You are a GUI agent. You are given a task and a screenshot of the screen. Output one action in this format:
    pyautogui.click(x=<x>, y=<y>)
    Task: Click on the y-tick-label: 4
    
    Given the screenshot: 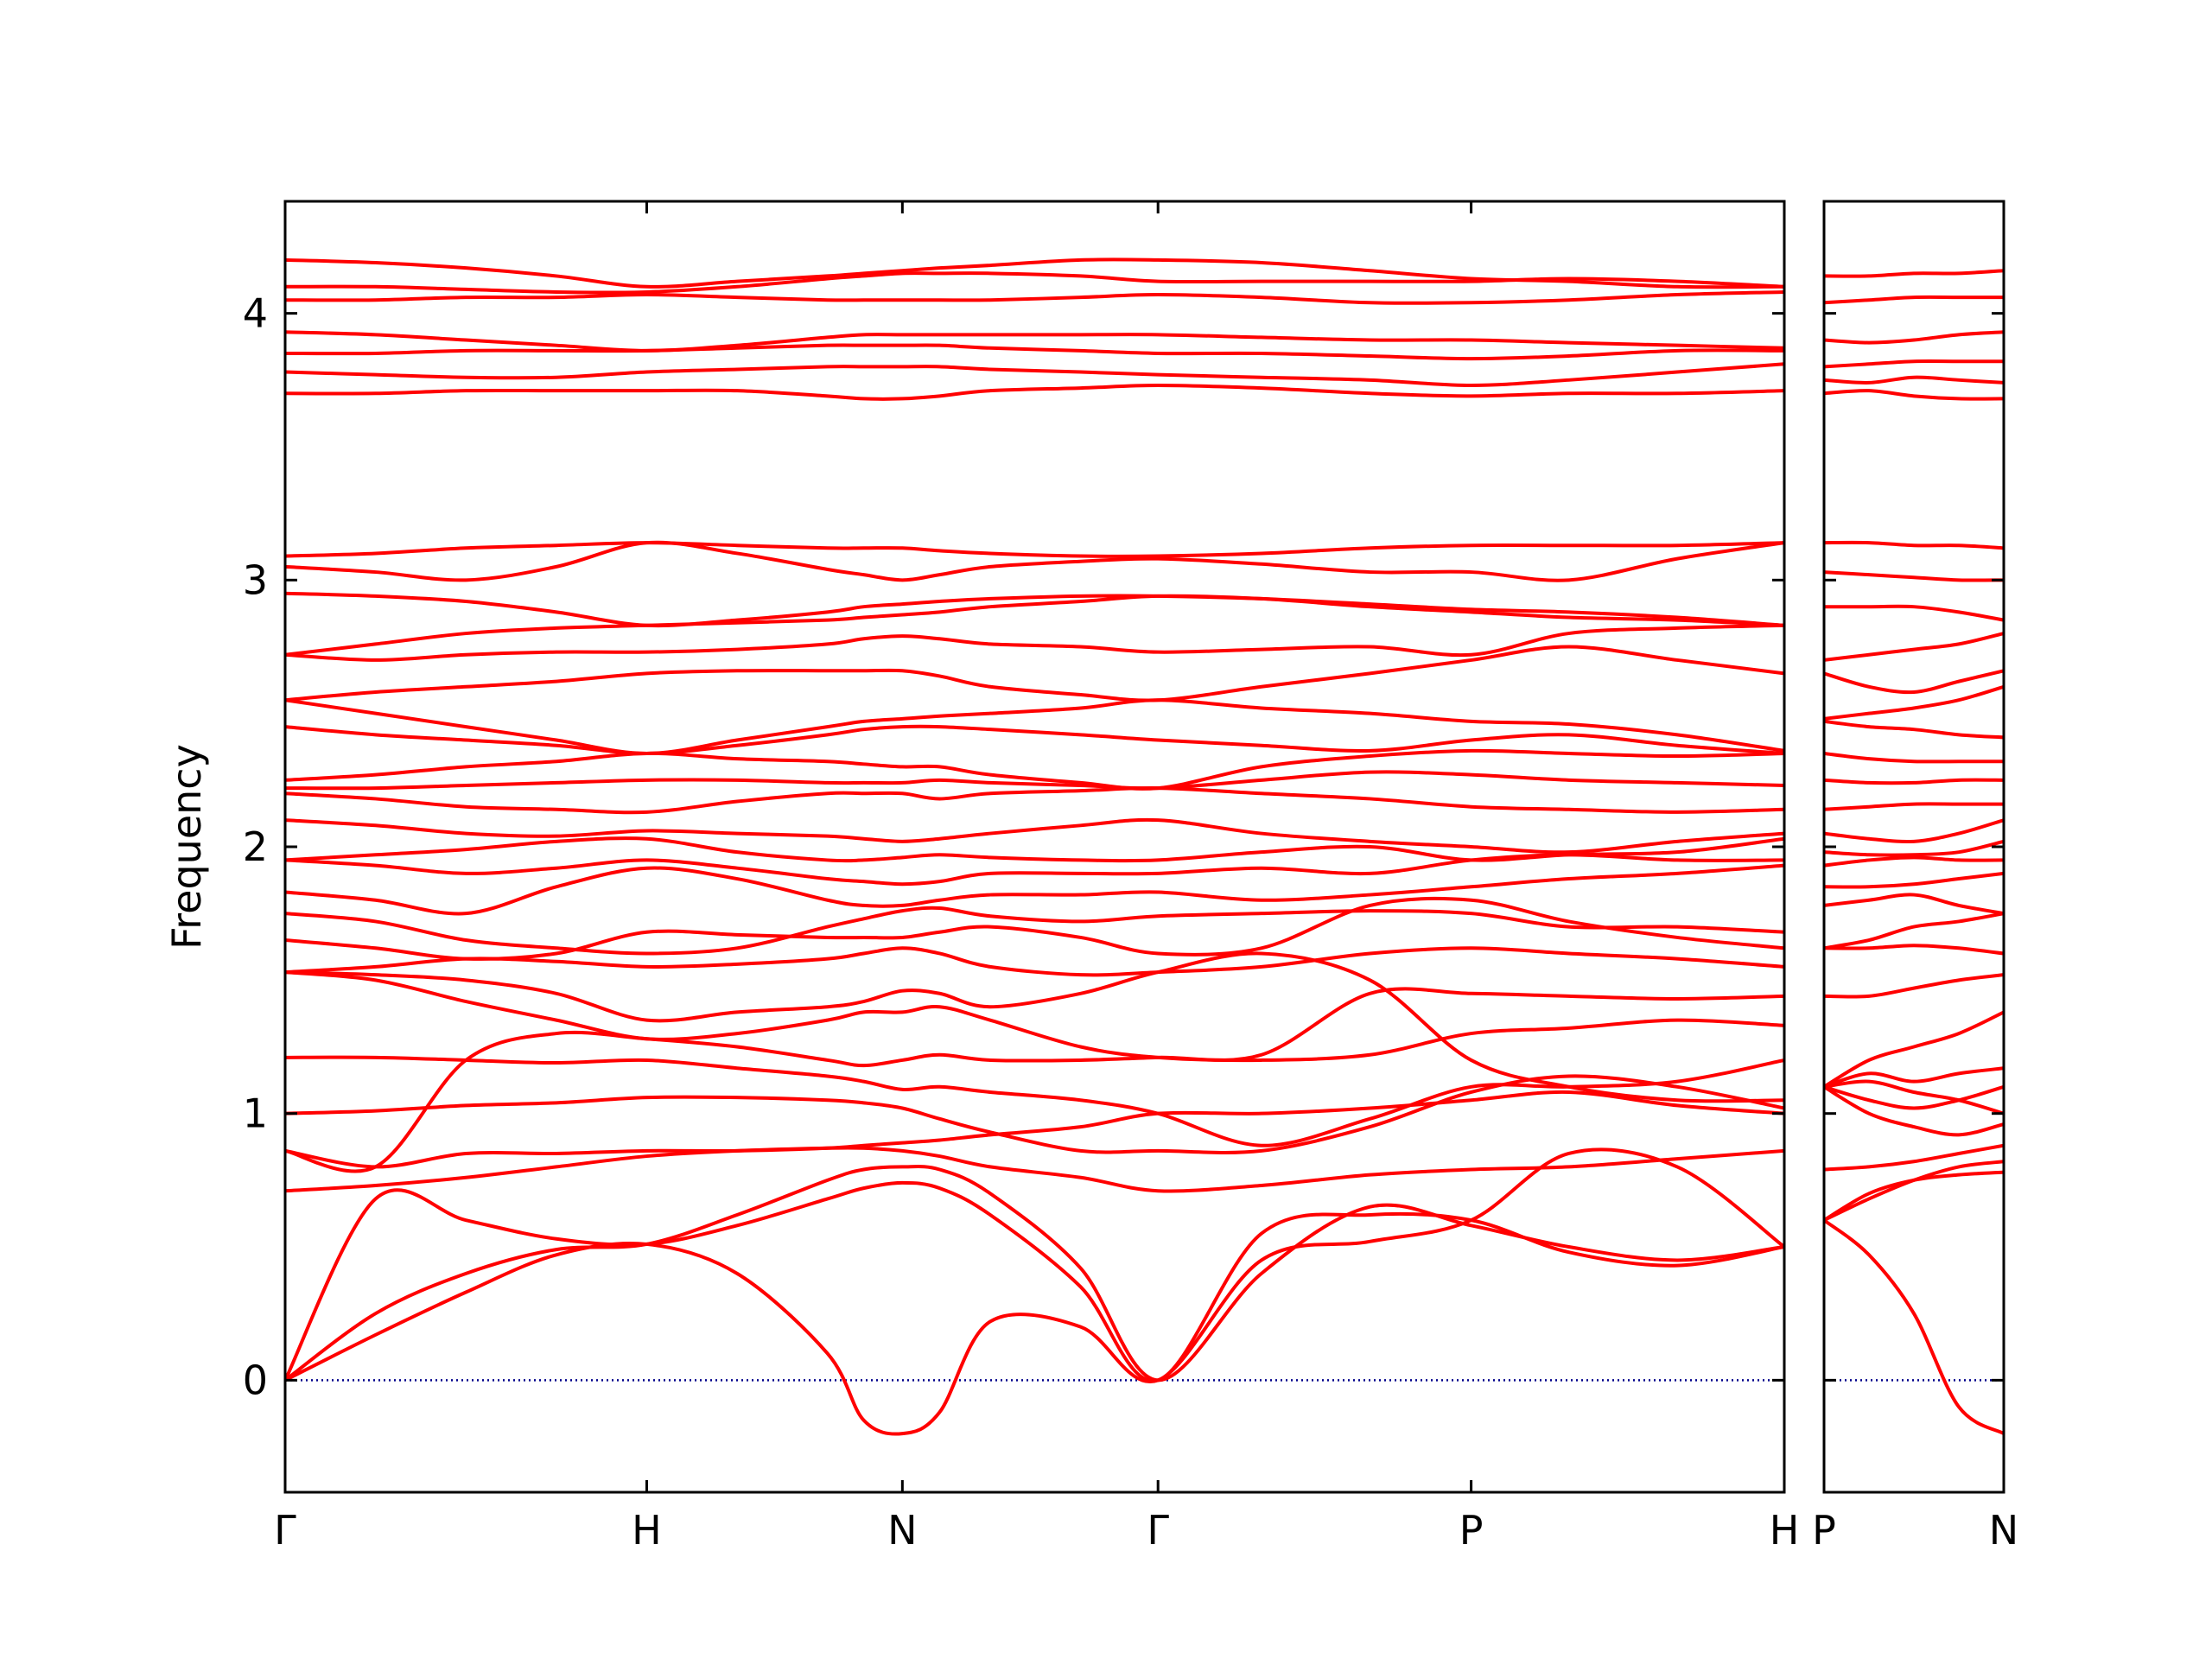 What is the action you would take?
    pyautogui.click(x=255, y=313)
    